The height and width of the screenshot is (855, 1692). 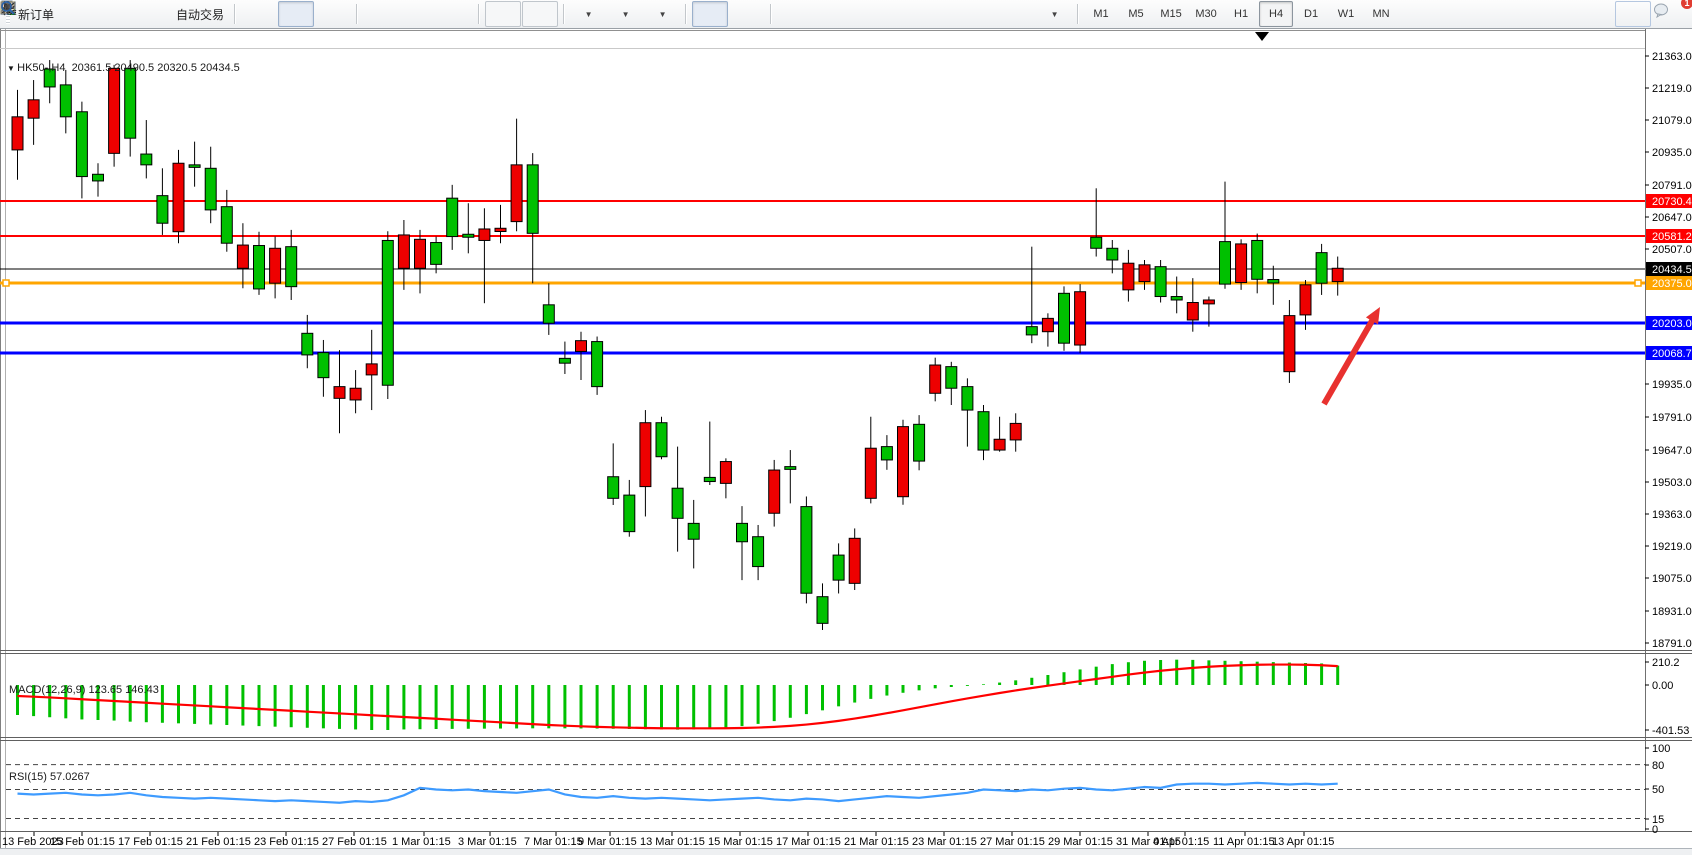 I want to click on autotrading-button: 自动交易, so click(x=115, y=14).